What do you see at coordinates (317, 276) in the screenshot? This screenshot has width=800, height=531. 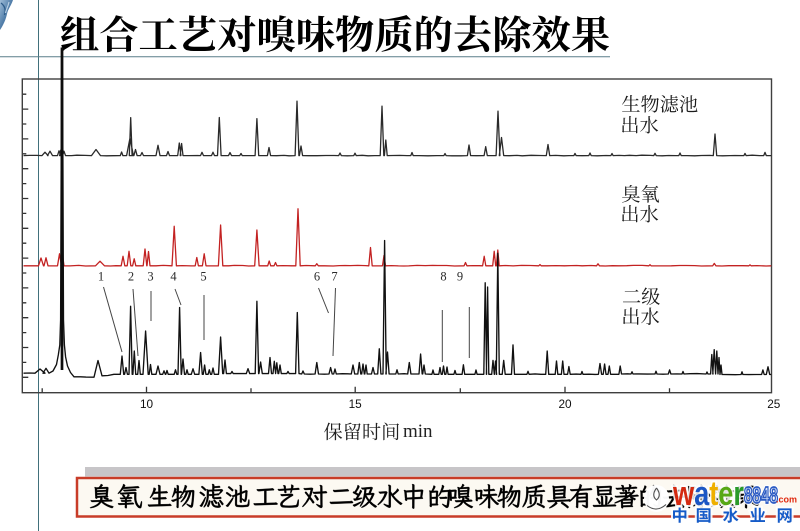 I see `svg-text: 6` at bounding box center [317, 276].